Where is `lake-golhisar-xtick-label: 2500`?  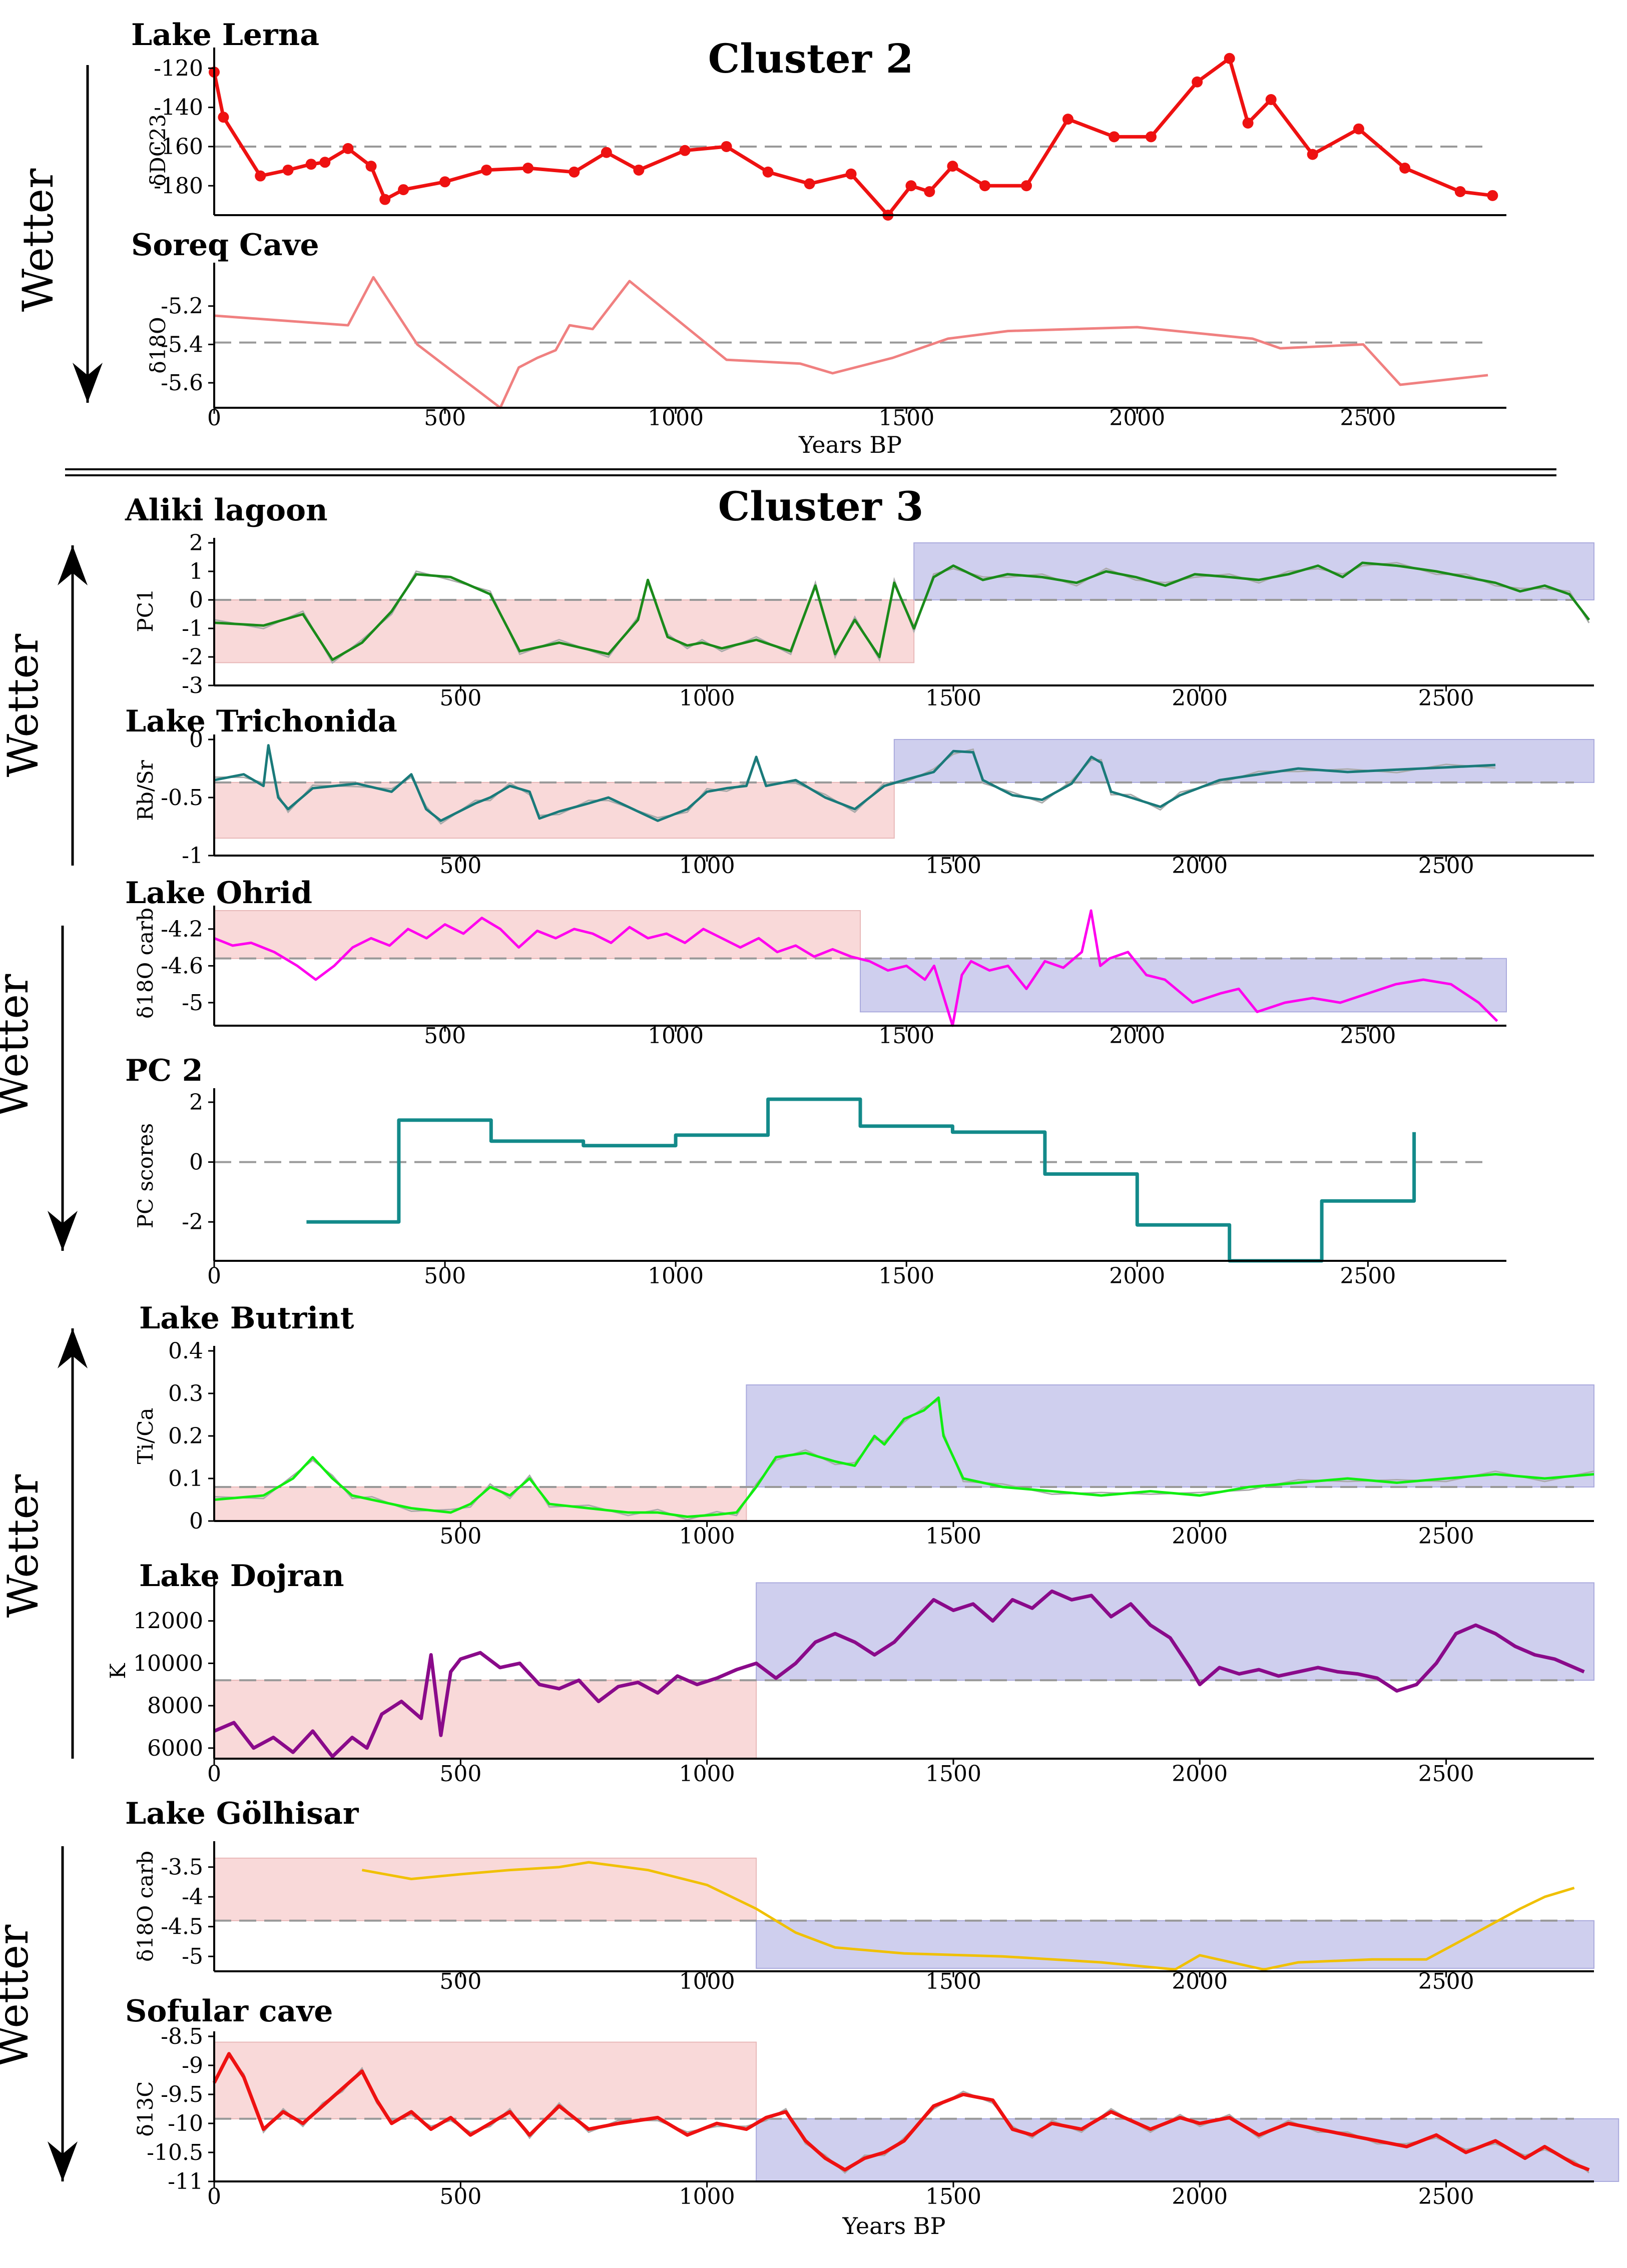 lake-golhisar-xtick-label: 2500 is located at coordinates (1446, 1981).